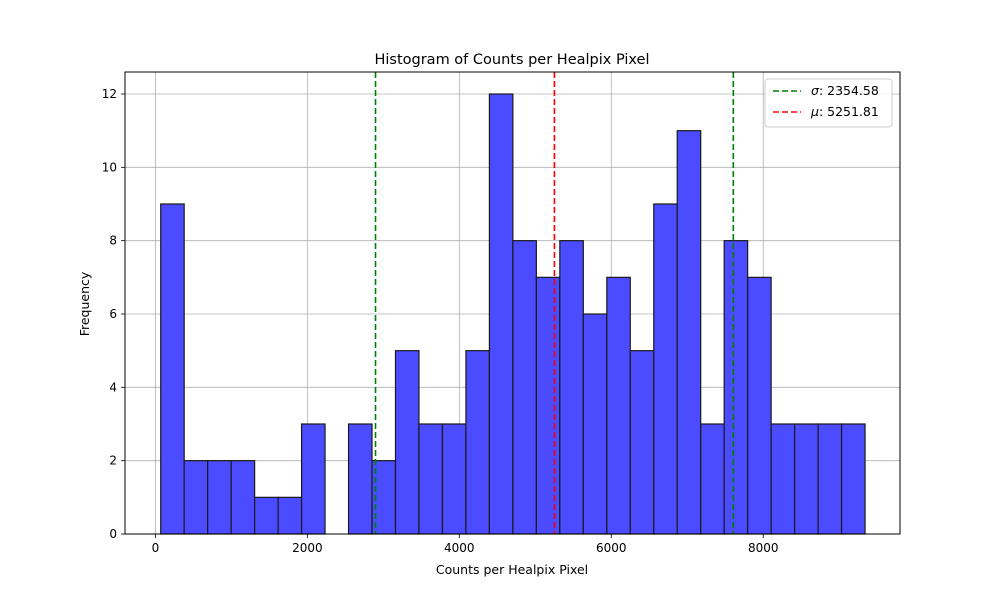 The image size is (1000, 600). Describe the element at coordinates (113, 314) in the screenshot. I see `y-tick-label: 6` at that location.